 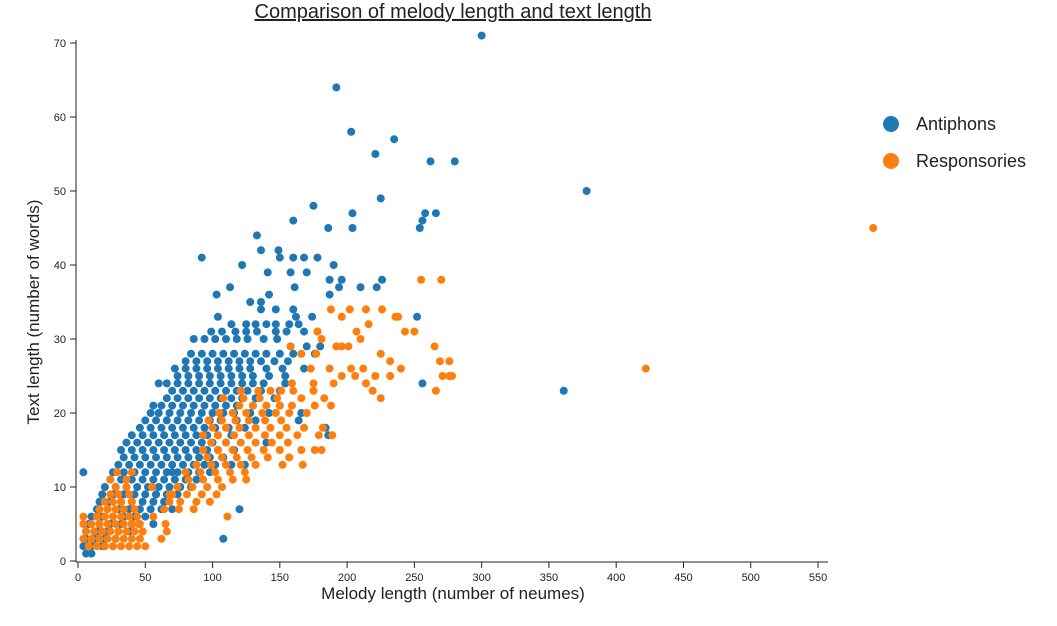 What do you see at coordinates (414, 578) in the screenshot?
I see `x-tick-label: 250` at bounding box center [414, 578].